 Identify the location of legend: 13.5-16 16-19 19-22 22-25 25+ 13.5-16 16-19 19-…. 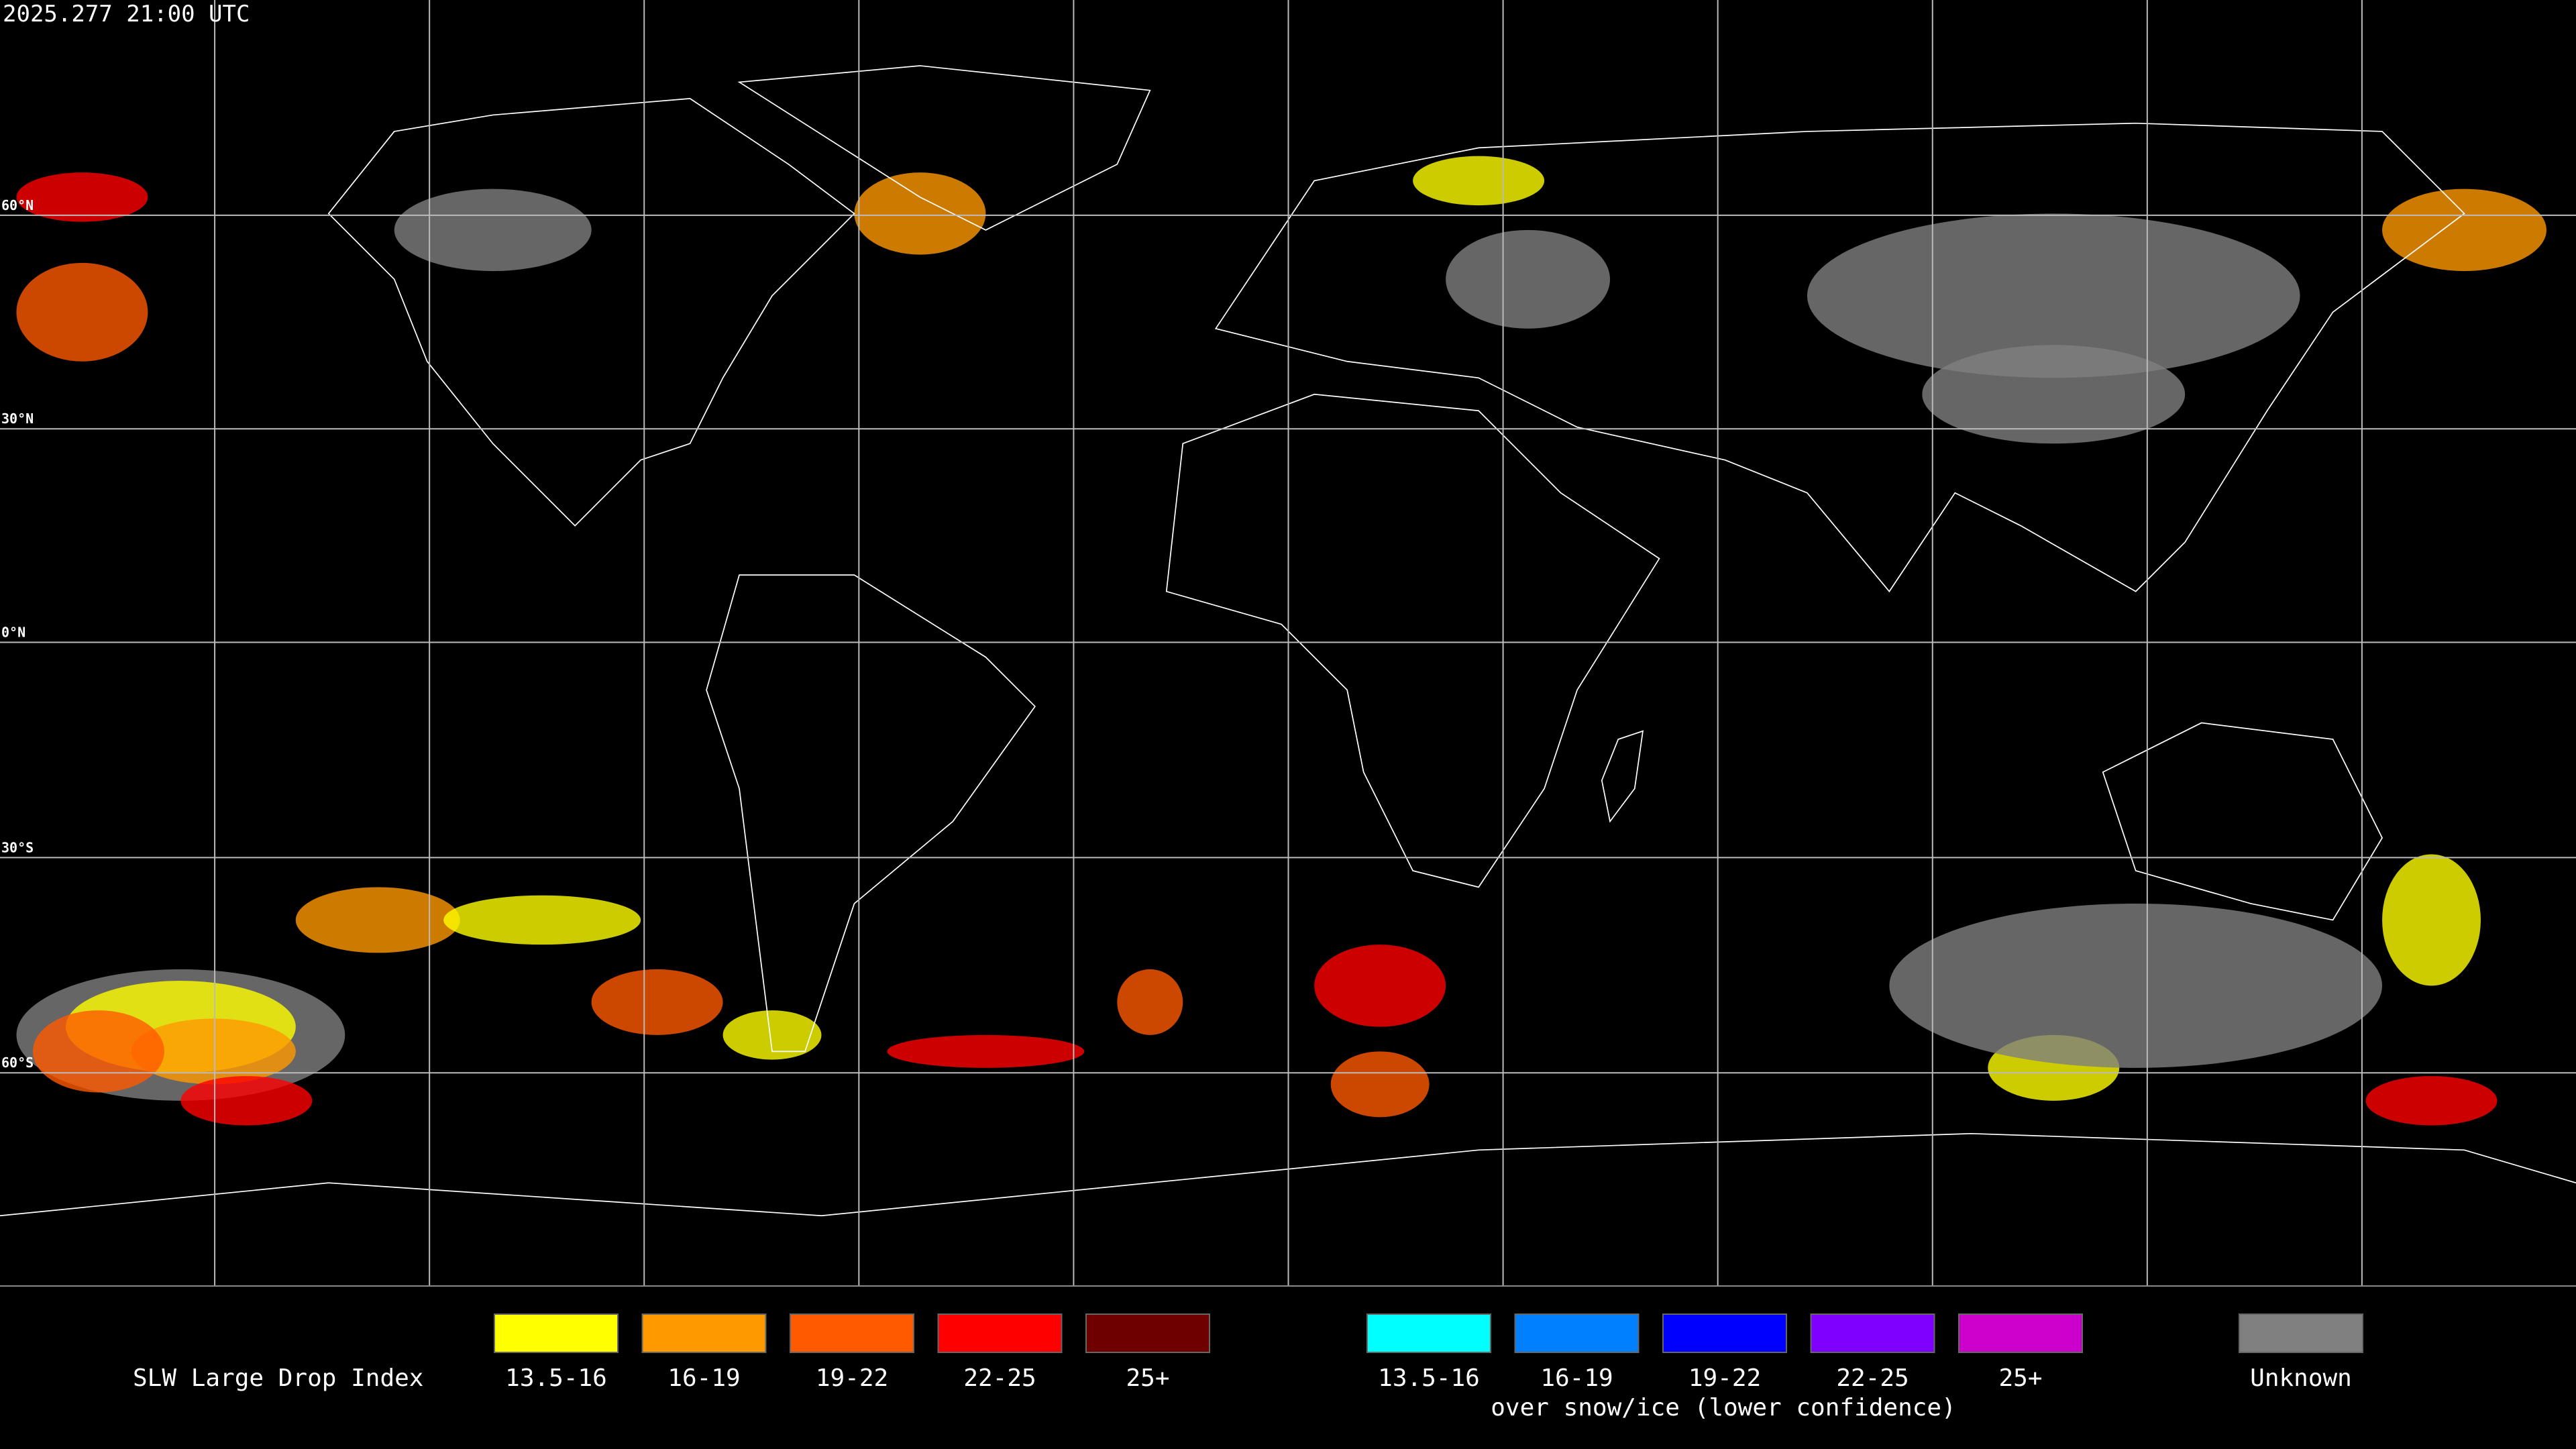
(1428, 1352).